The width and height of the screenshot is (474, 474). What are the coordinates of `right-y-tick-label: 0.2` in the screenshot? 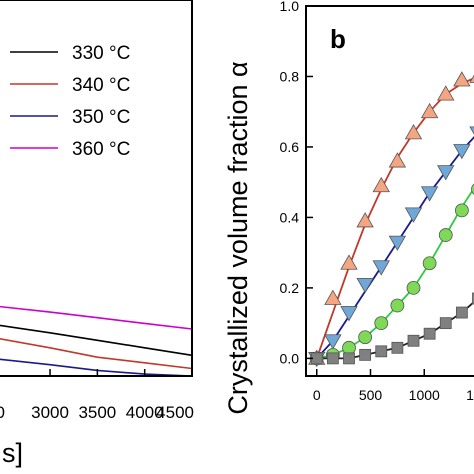 It's located at (290, 288).